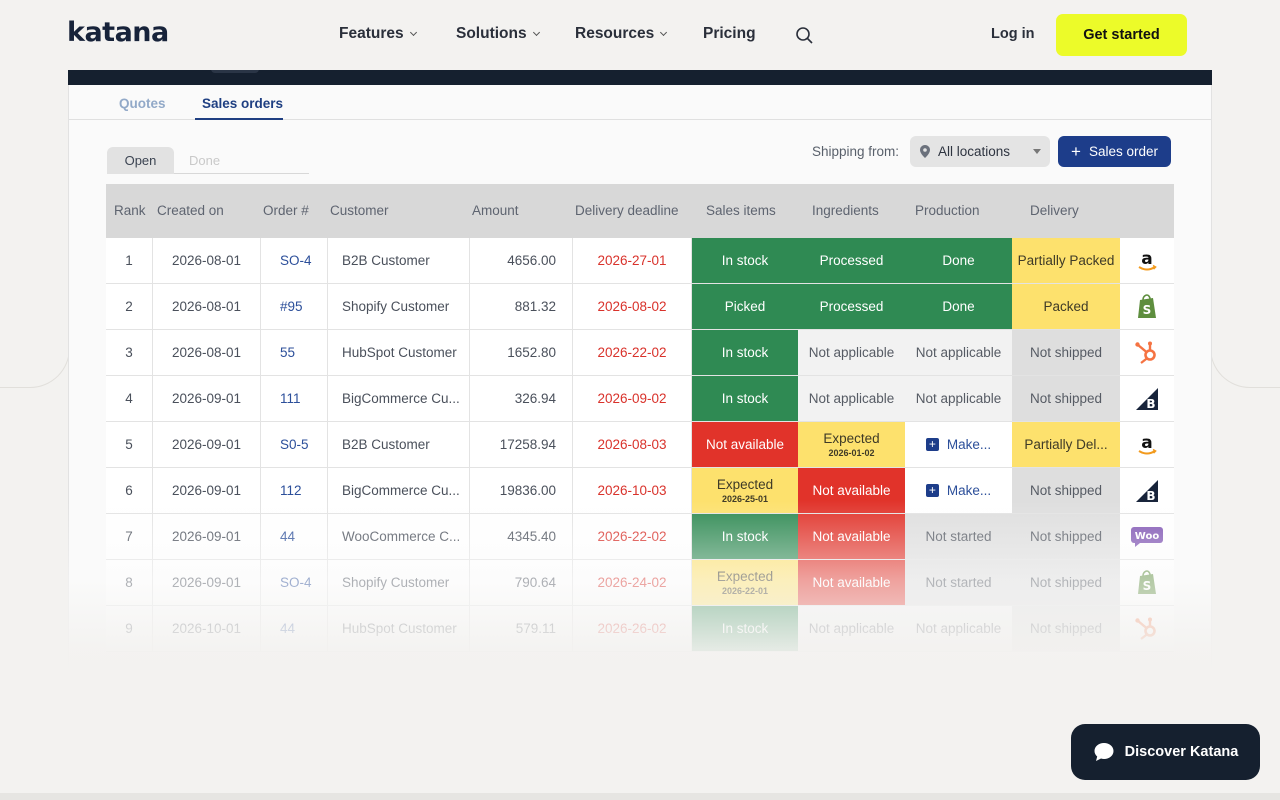 Image resolution: width=1280 pixels, height=800 pixels. What do you see at coordinates (1147, 444) in the screenshot?
I see `amazon-logo-icon: a` at bounding box center [1147, 444].